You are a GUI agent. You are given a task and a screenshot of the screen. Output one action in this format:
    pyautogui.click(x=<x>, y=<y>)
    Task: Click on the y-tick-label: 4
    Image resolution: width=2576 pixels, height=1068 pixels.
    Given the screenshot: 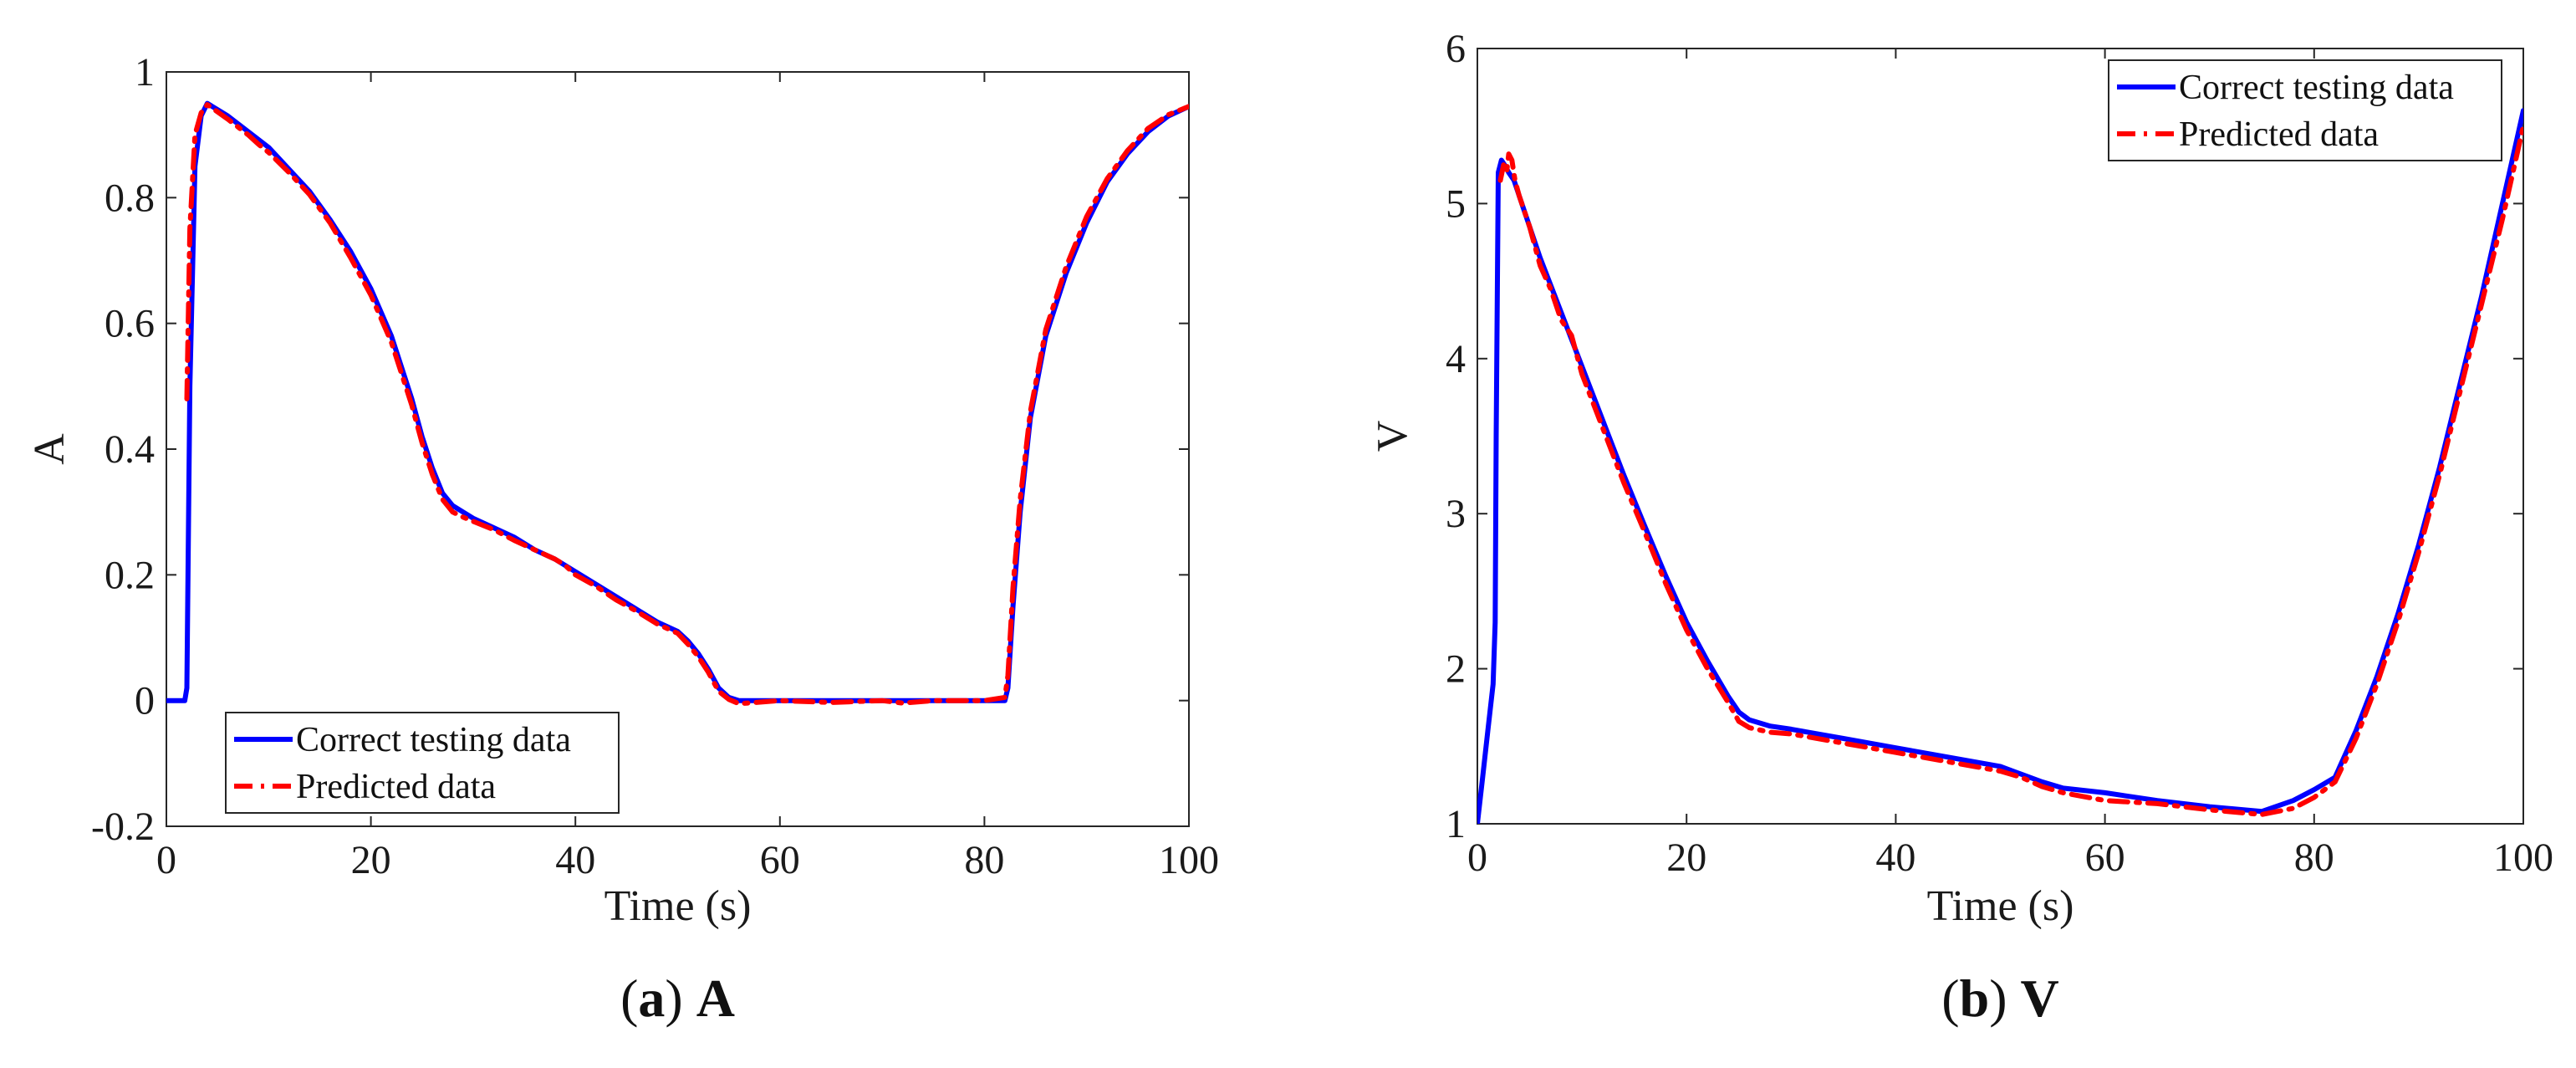 What is the action you would take?
    pyautogui.click(x=1456, y=359)
    